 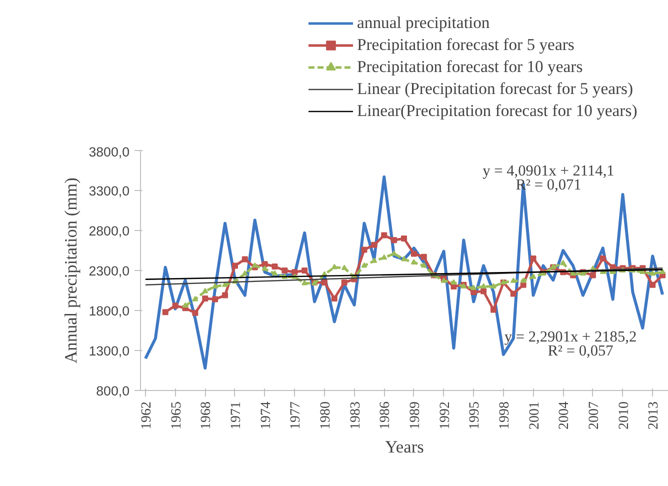 What do you see at coordinates (109, 191) in the screenshot?
I see `y-tick-label: 3300,0` at bounding box center [109, 191].